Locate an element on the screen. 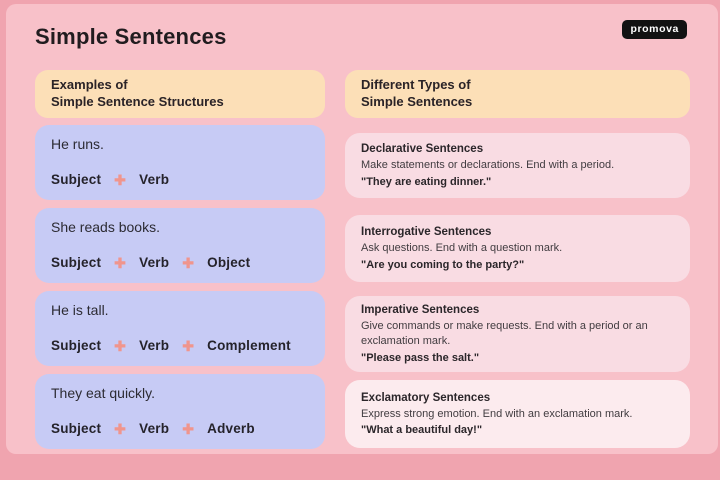  page-title: Simple Sentences is located at coordinates (131, 36).